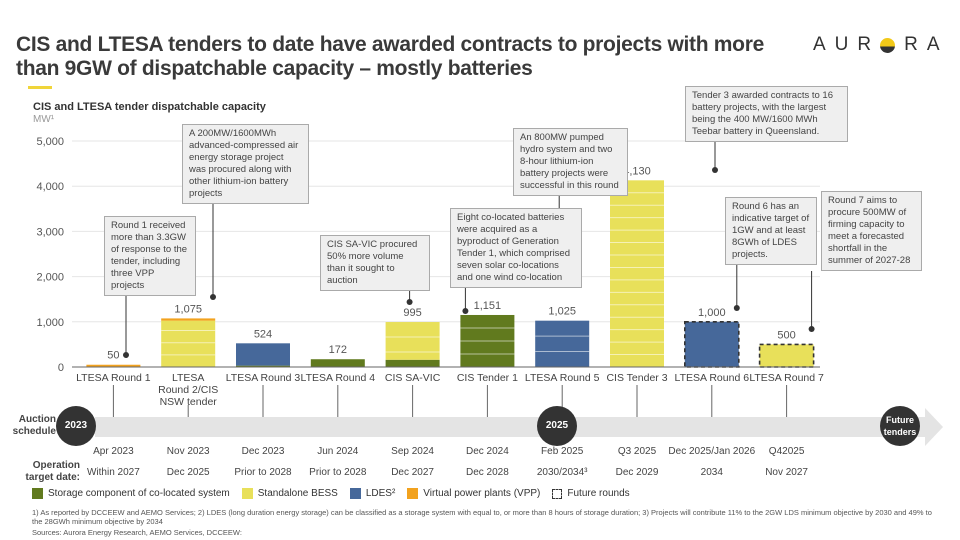 The image size is (960, 540). What do you see at coordinates (482, 493) in the screenshot?
I see `legend-label: Virtual power plants (VPP)` at bounding box center [482, 493].